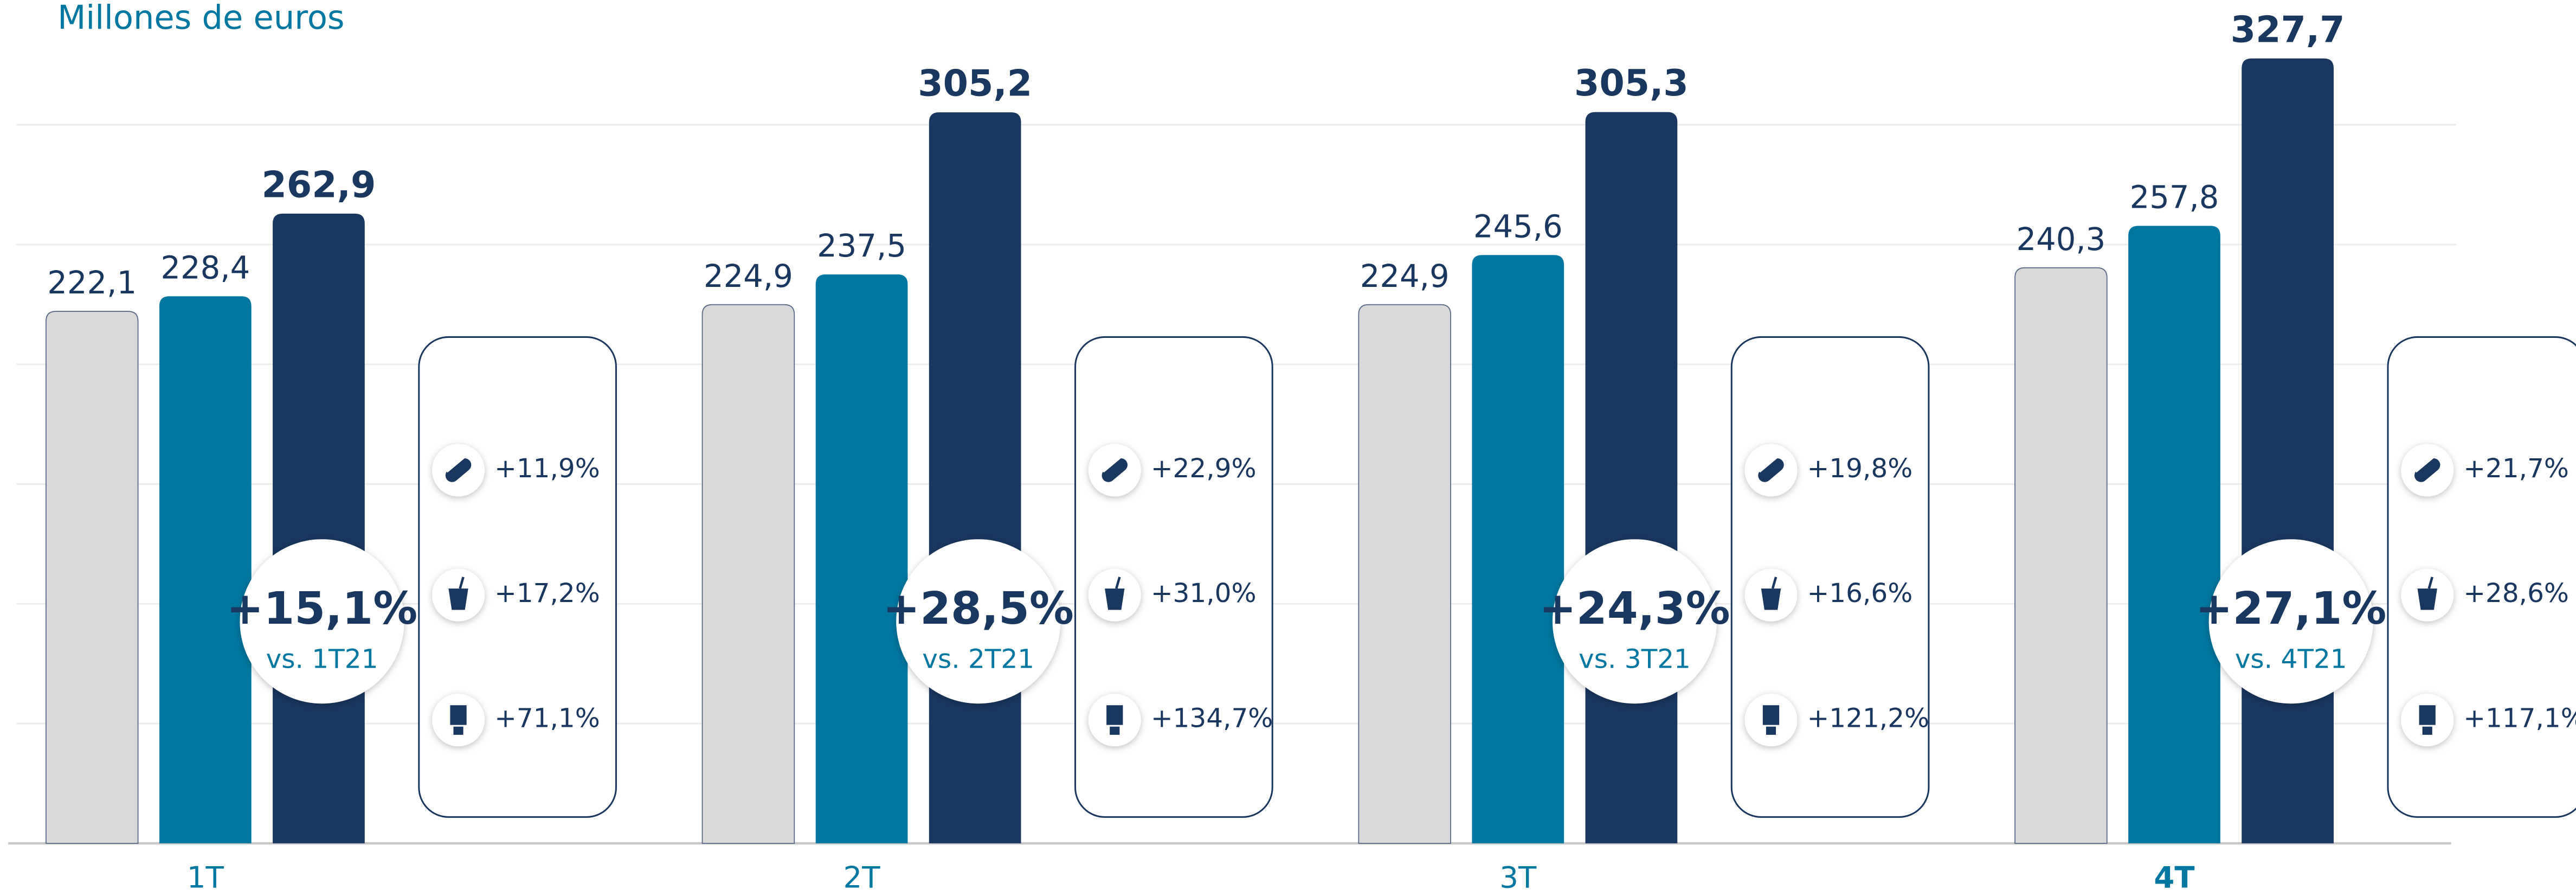  What do you see at coordinates (2519, 718) in the screenshot?
I see `breakdown-label: +117,1%` at bounding box center [2519, 718].